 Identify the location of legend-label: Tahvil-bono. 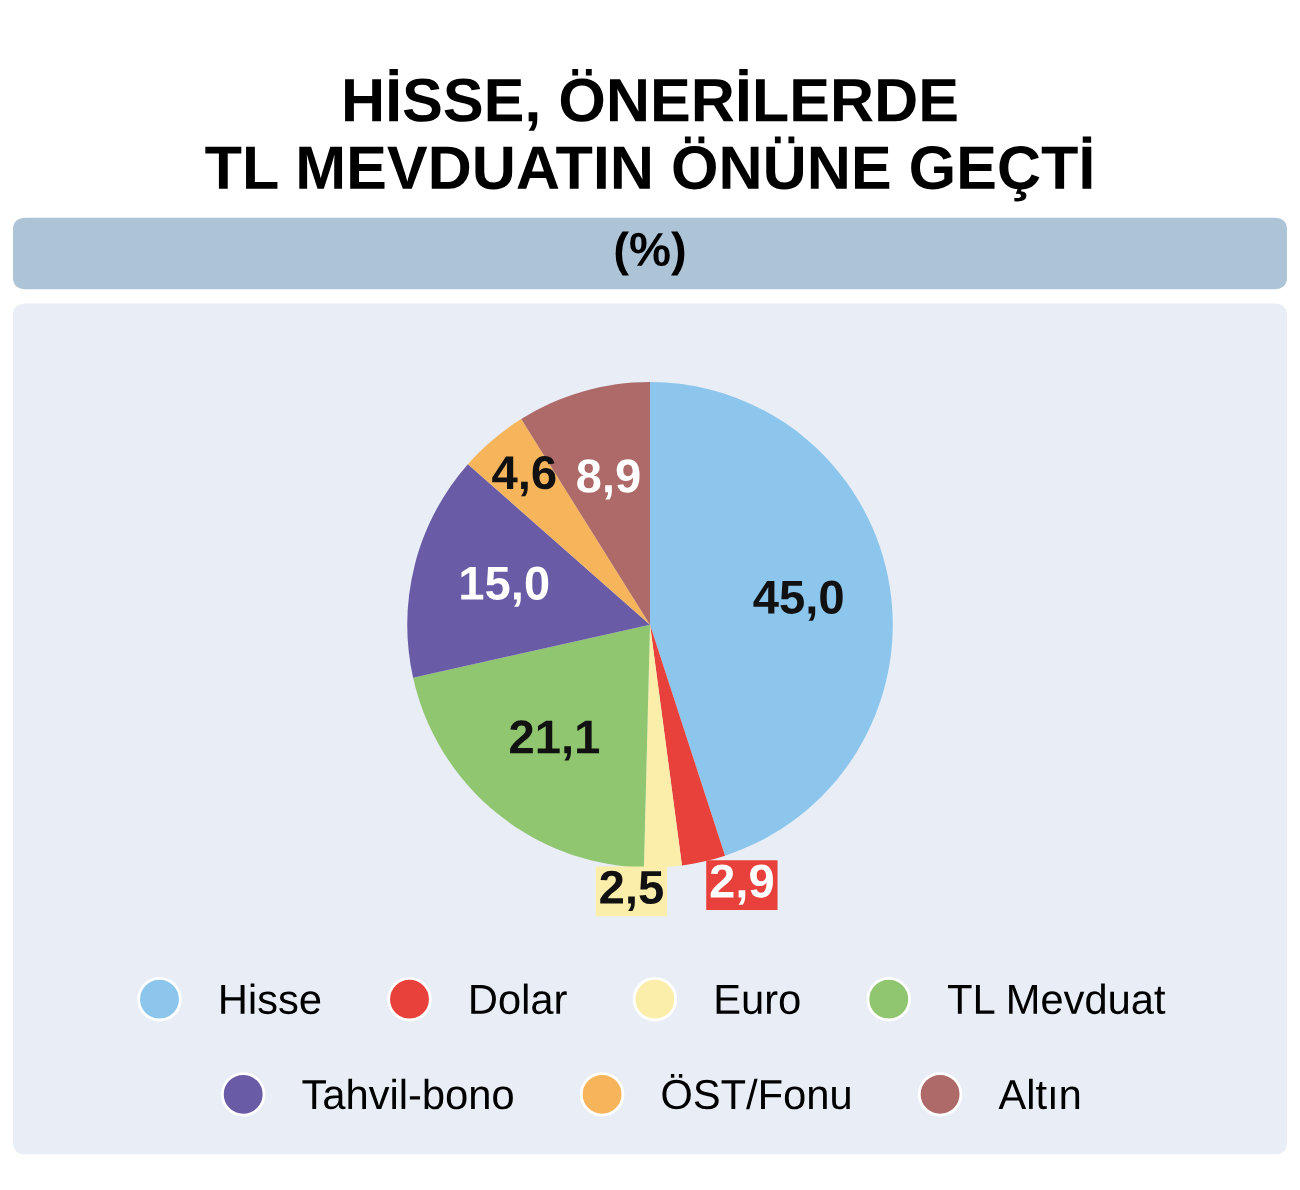
(407, 1094).